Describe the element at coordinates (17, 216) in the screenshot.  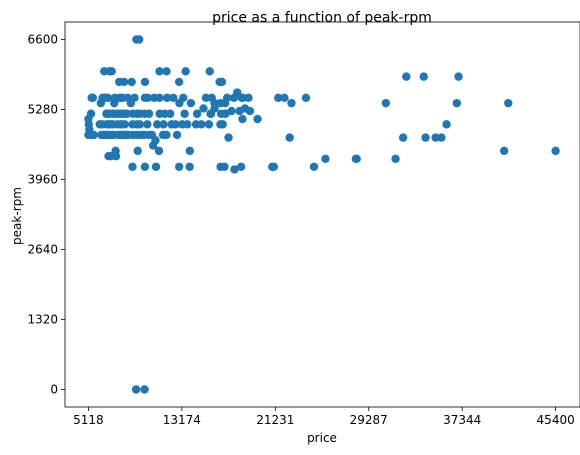
I see `y-axis-label: peak-rpm` at that location.